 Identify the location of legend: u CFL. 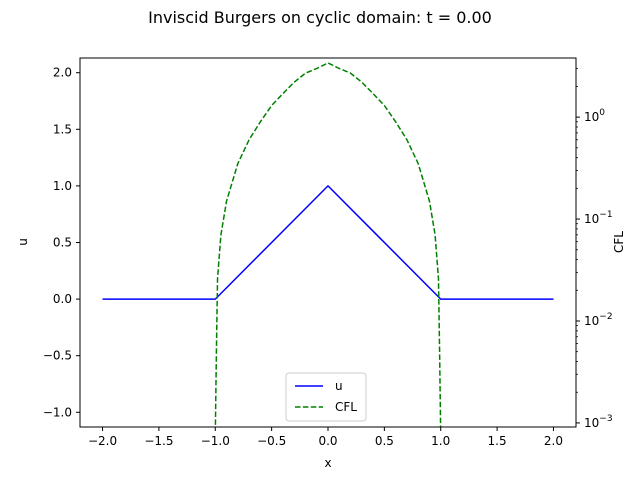
(326, 397).